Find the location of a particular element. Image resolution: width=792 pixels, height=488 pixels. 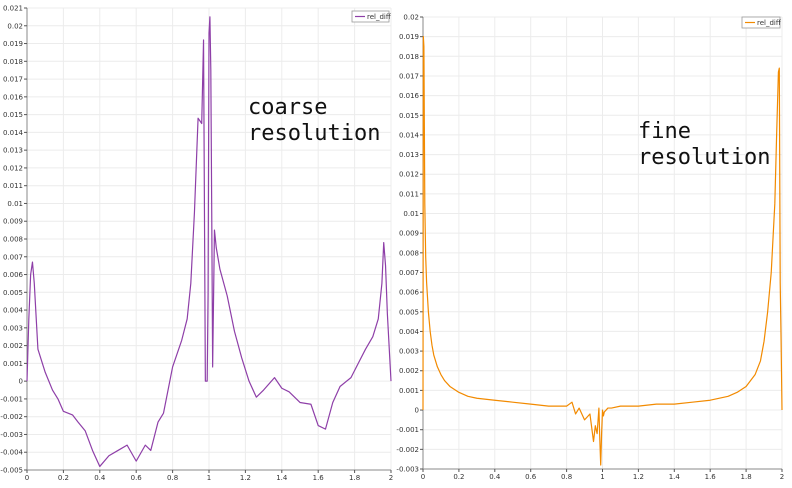

y-tick-label: 0.021 is located at coordinates (13, 9).